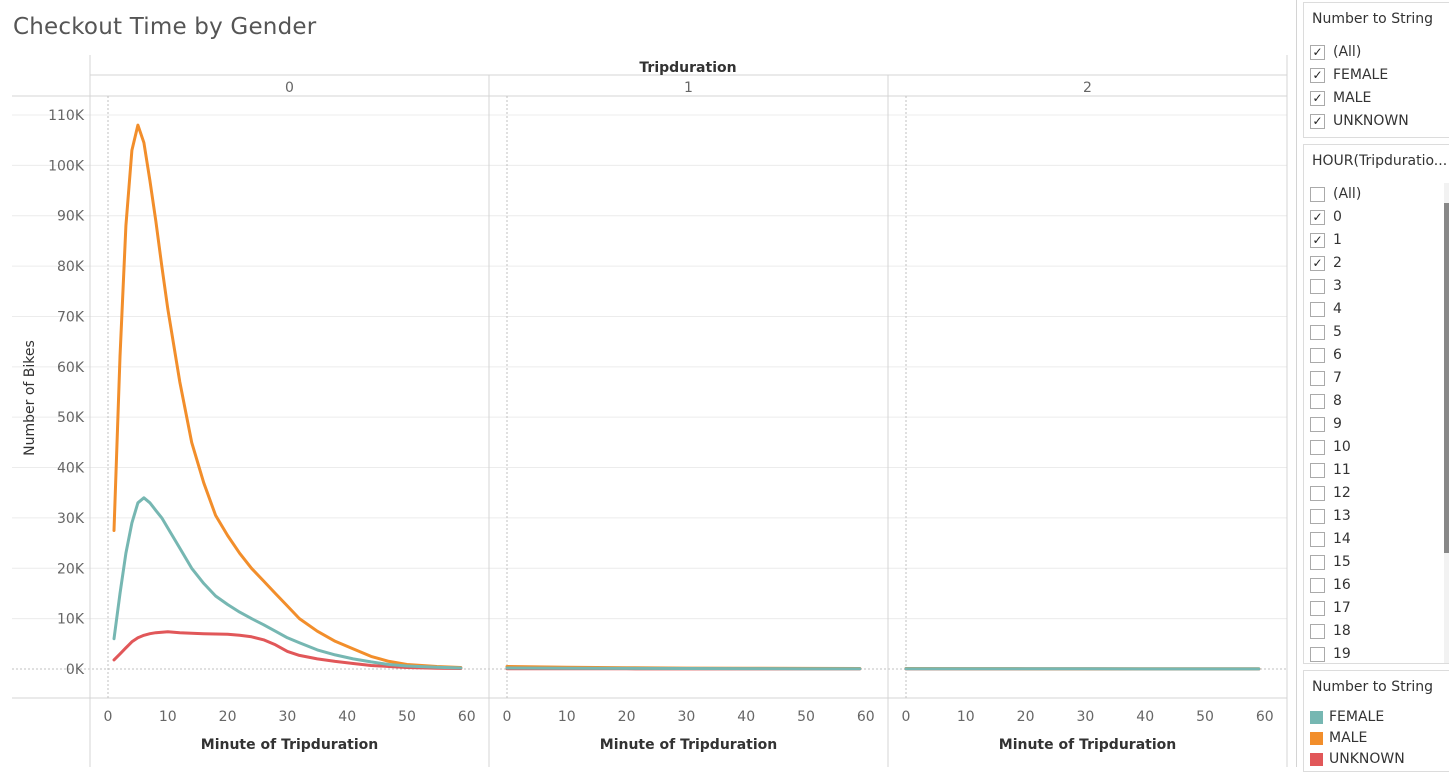 The height and width of the screenshot is (772, 1449). Describe the element at coordinates (407, 717) in the screenshot. I see `x-tick-label: 50` at that location.